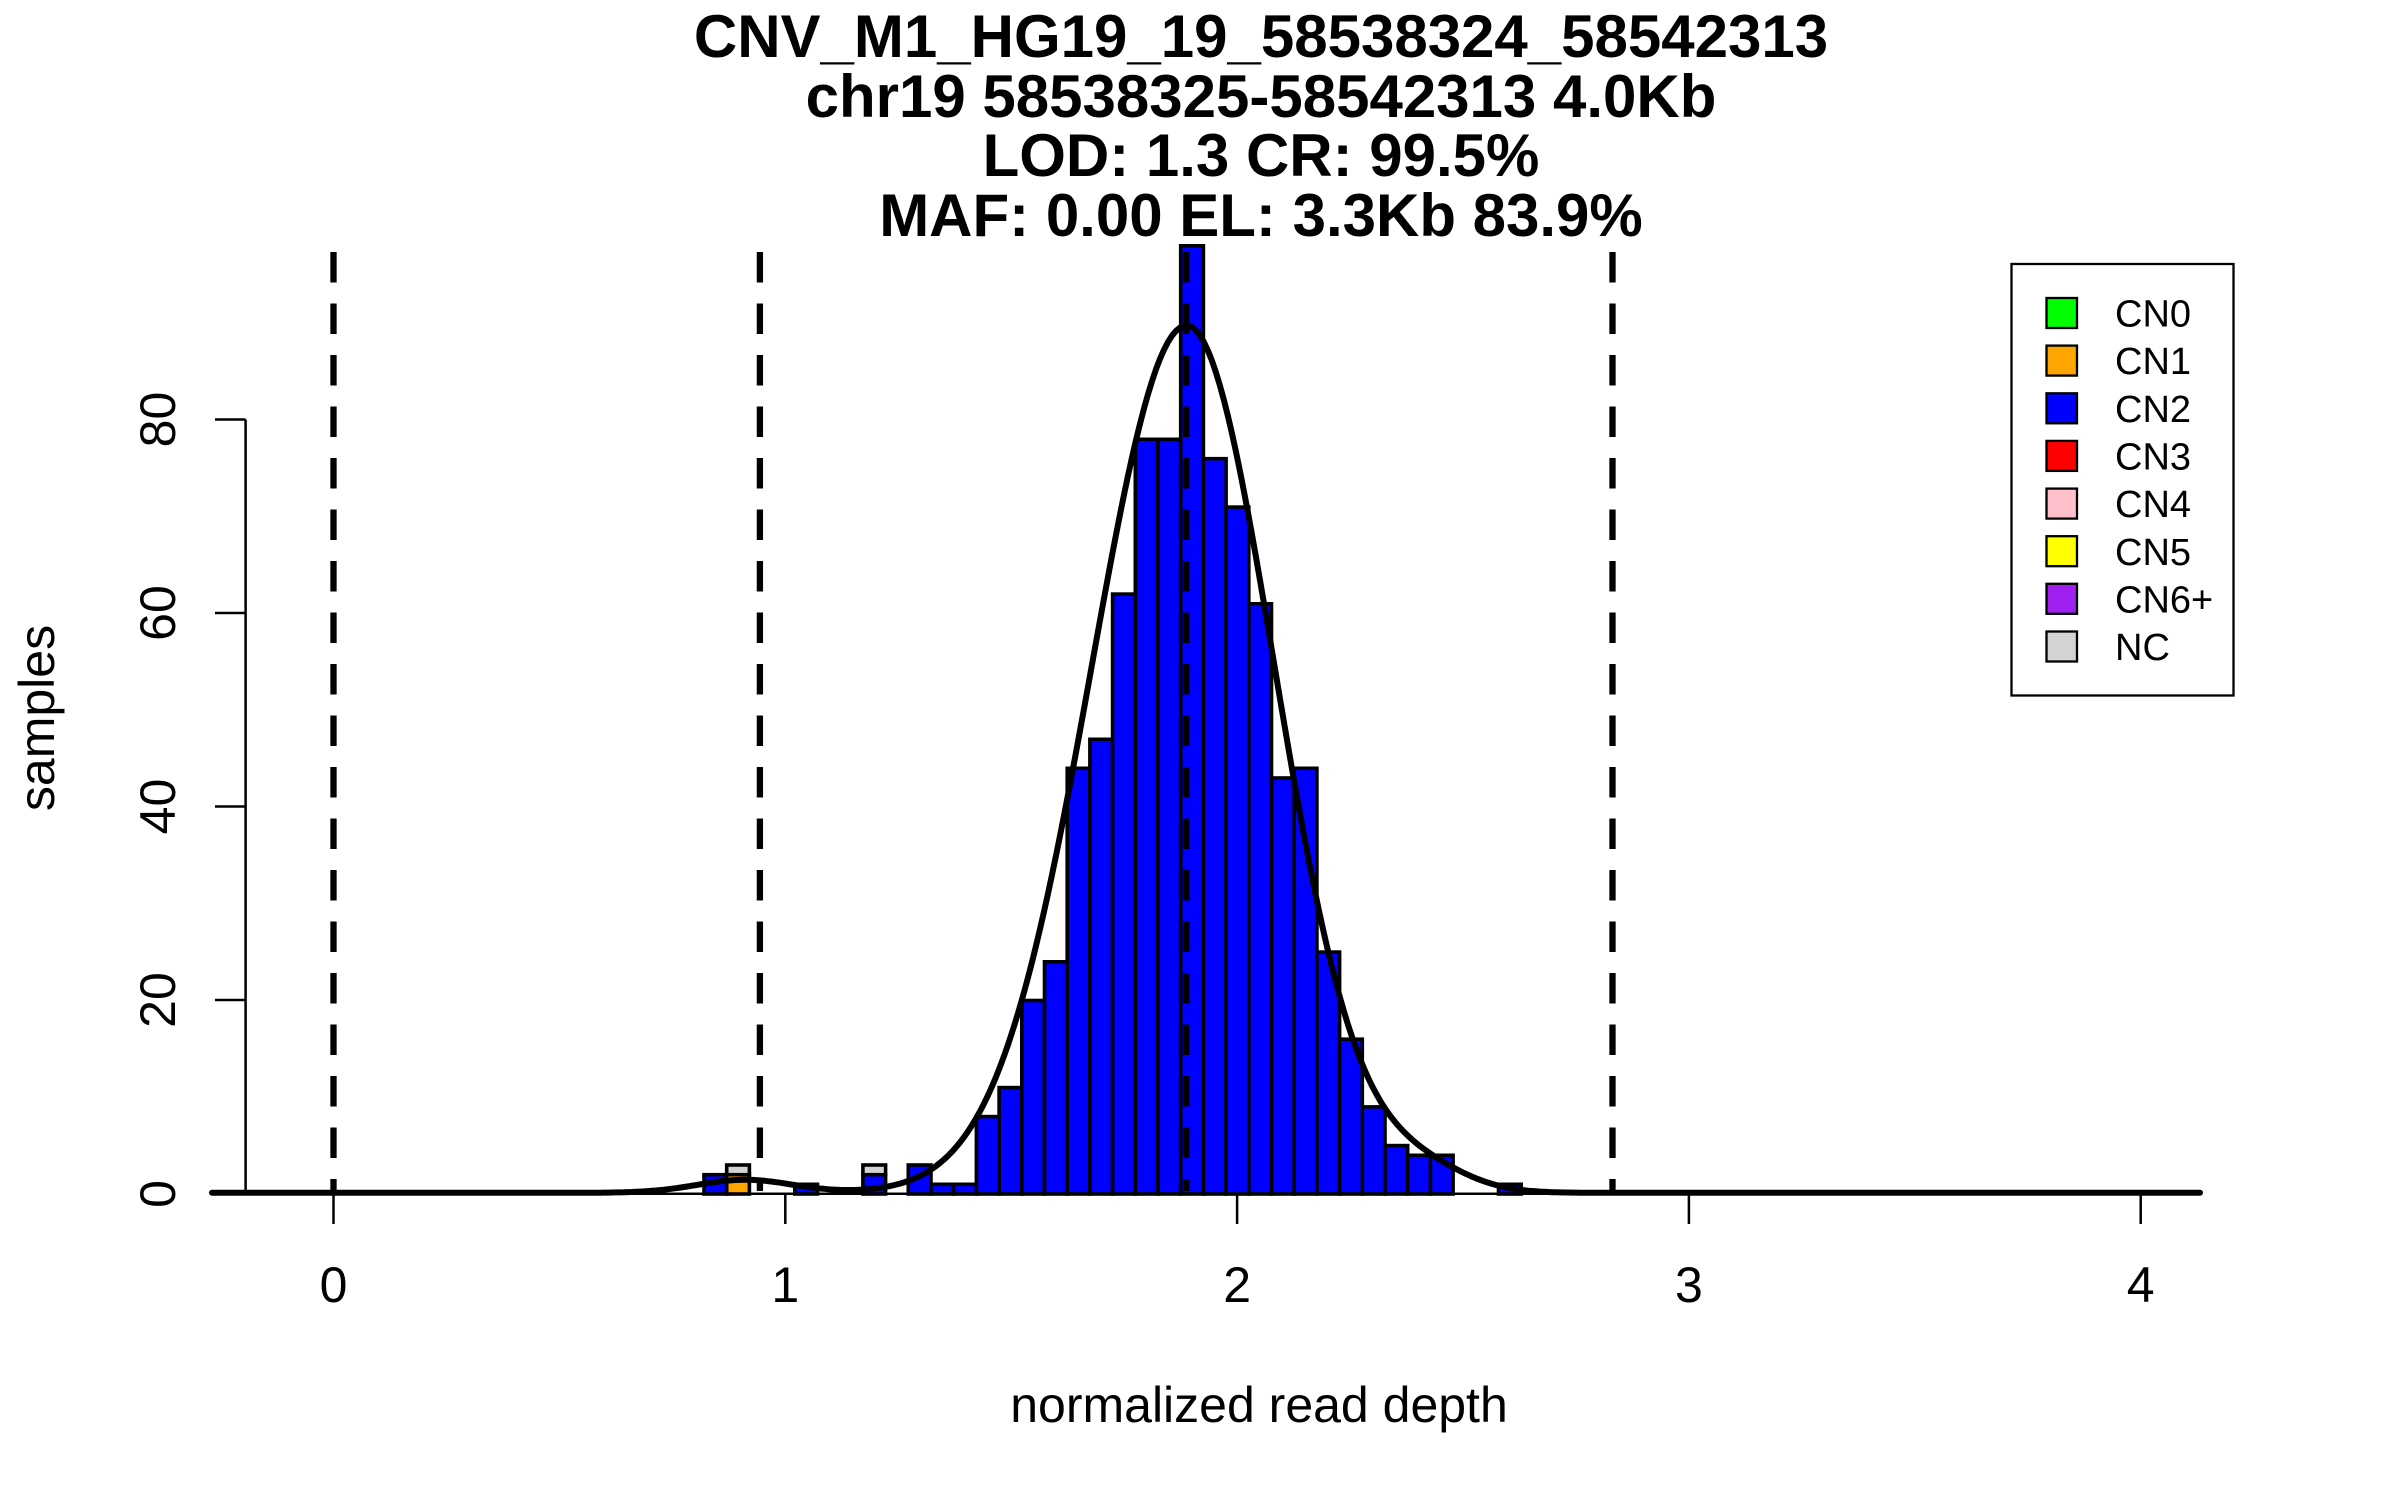  Describe the element at coordinates (1261, 215) in the screenshot. I see `svg-text: MAF: 0.00 EL: 3.3Kb 83.9%` at that location.